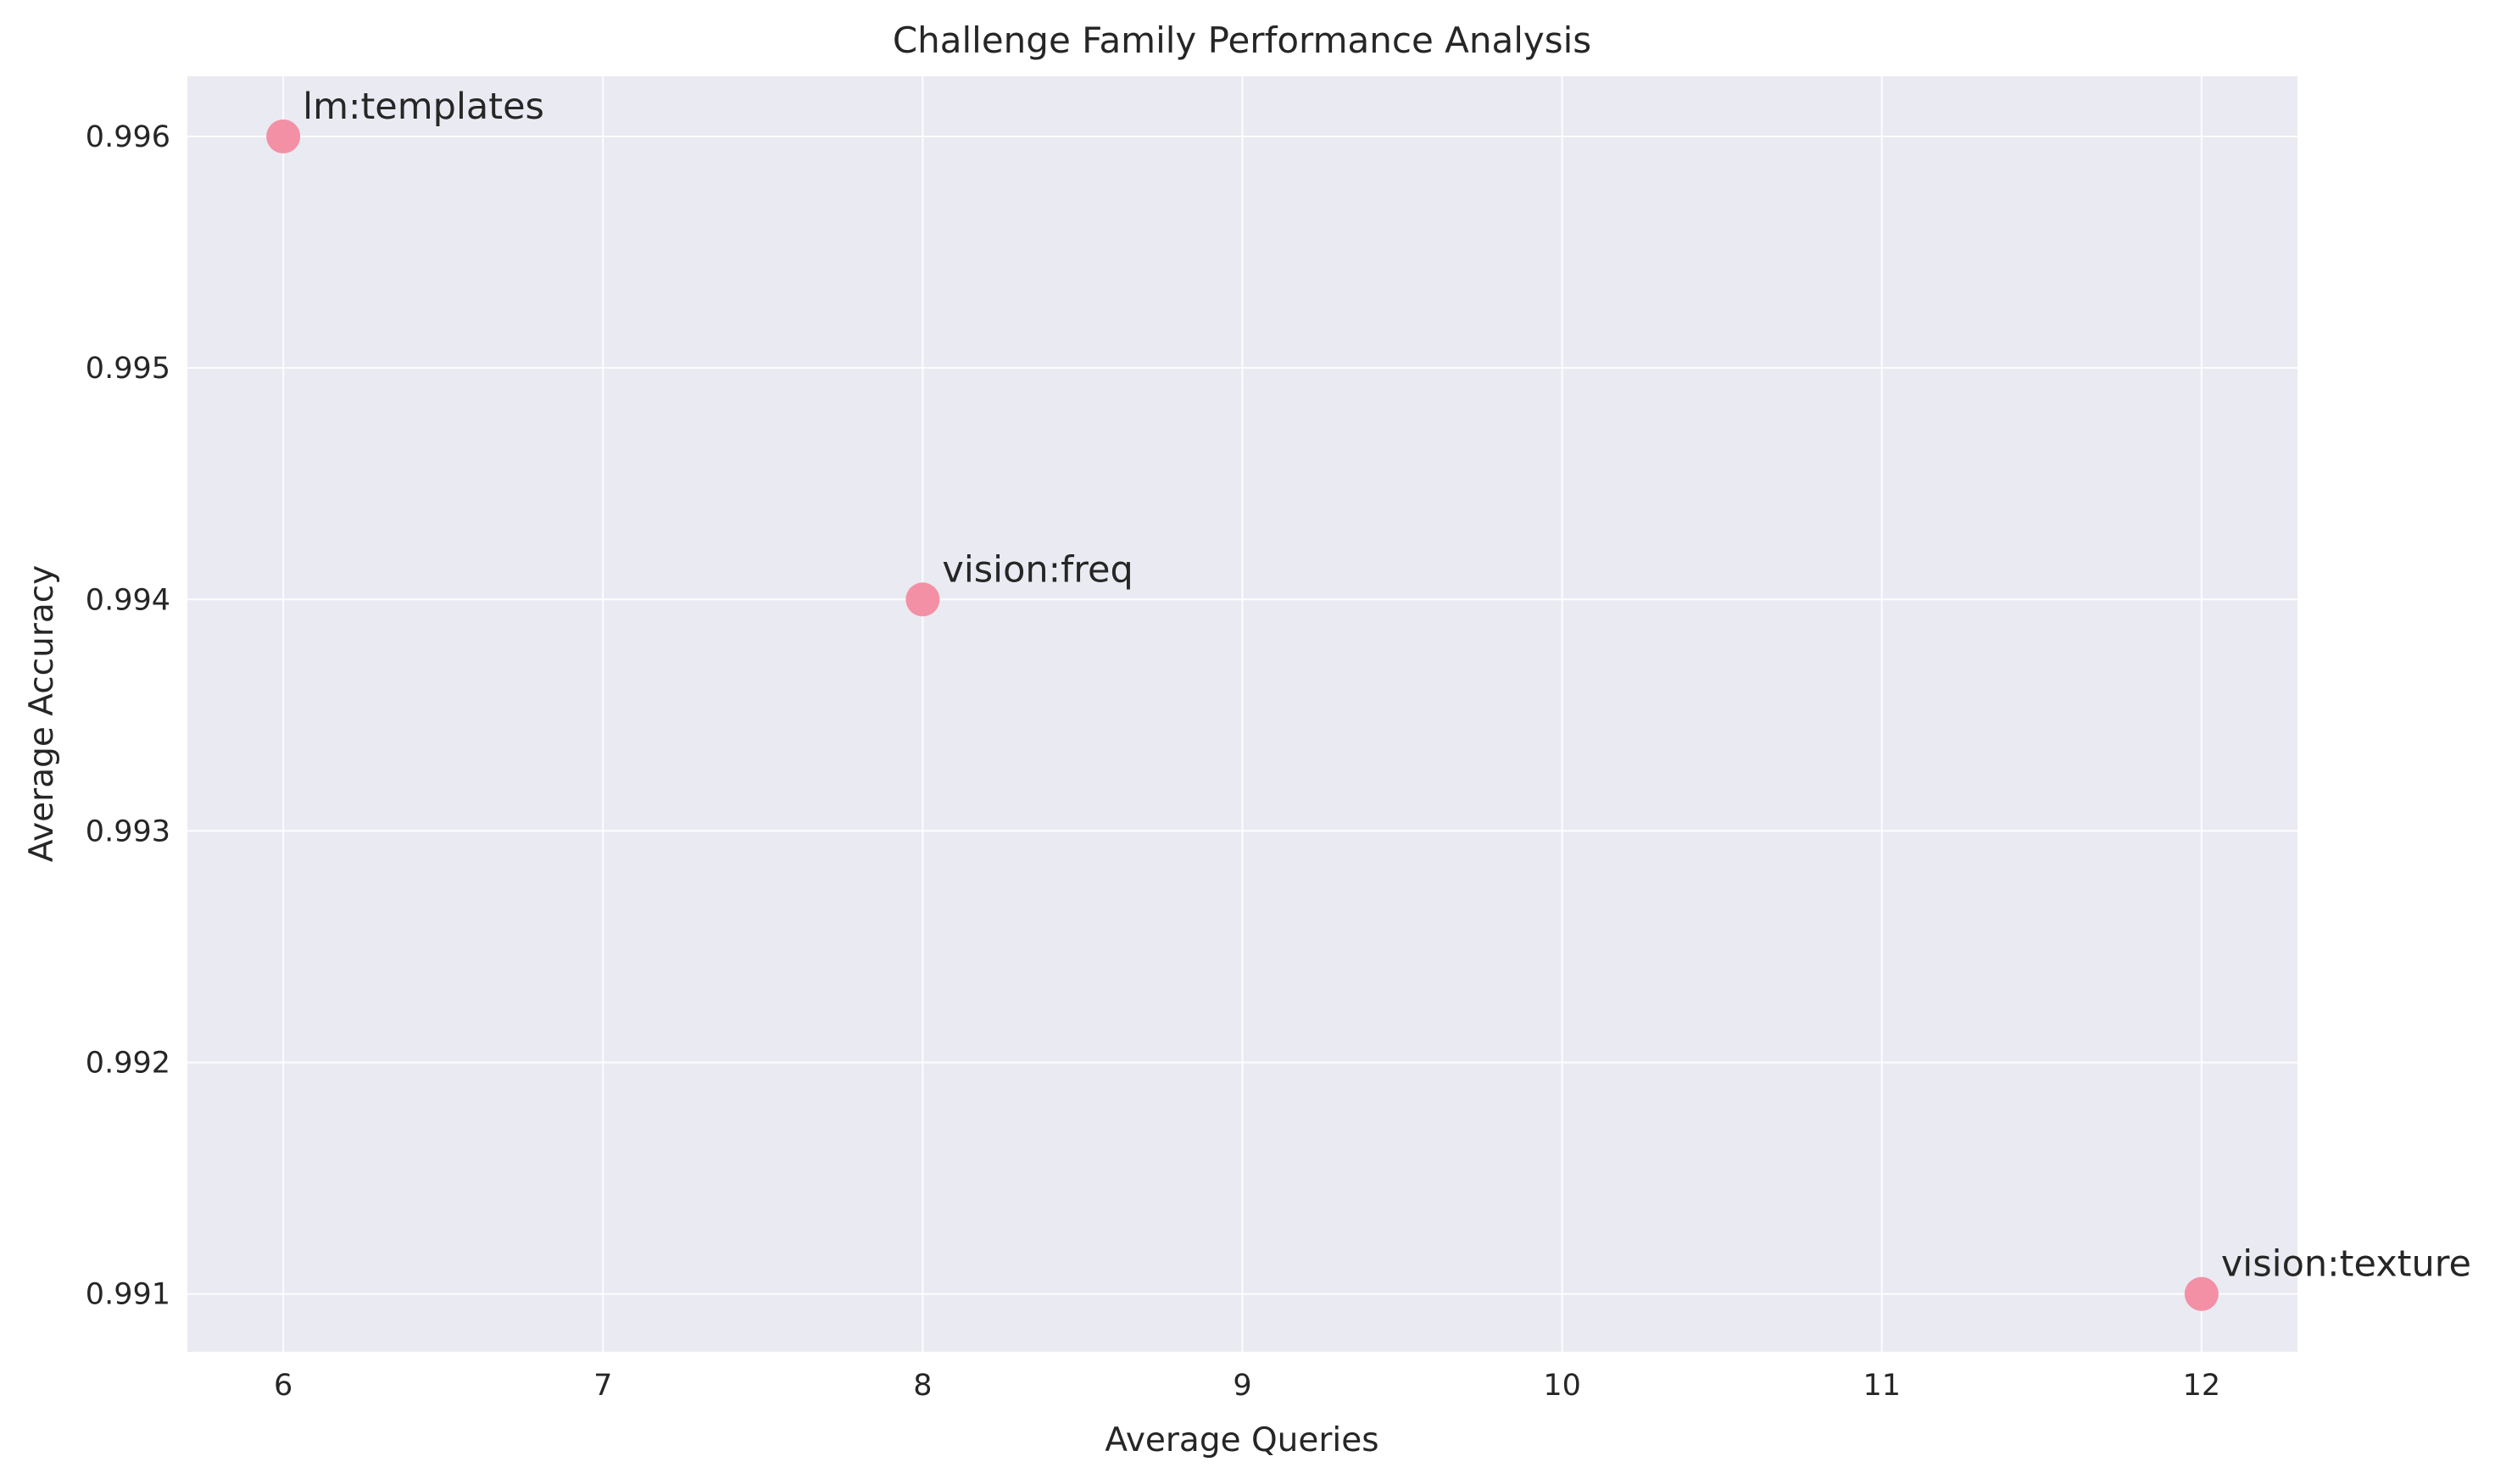 This screenshot has width=2495, height=1484. I want to click on x-tick-label: 11, so click(1882, 1386).